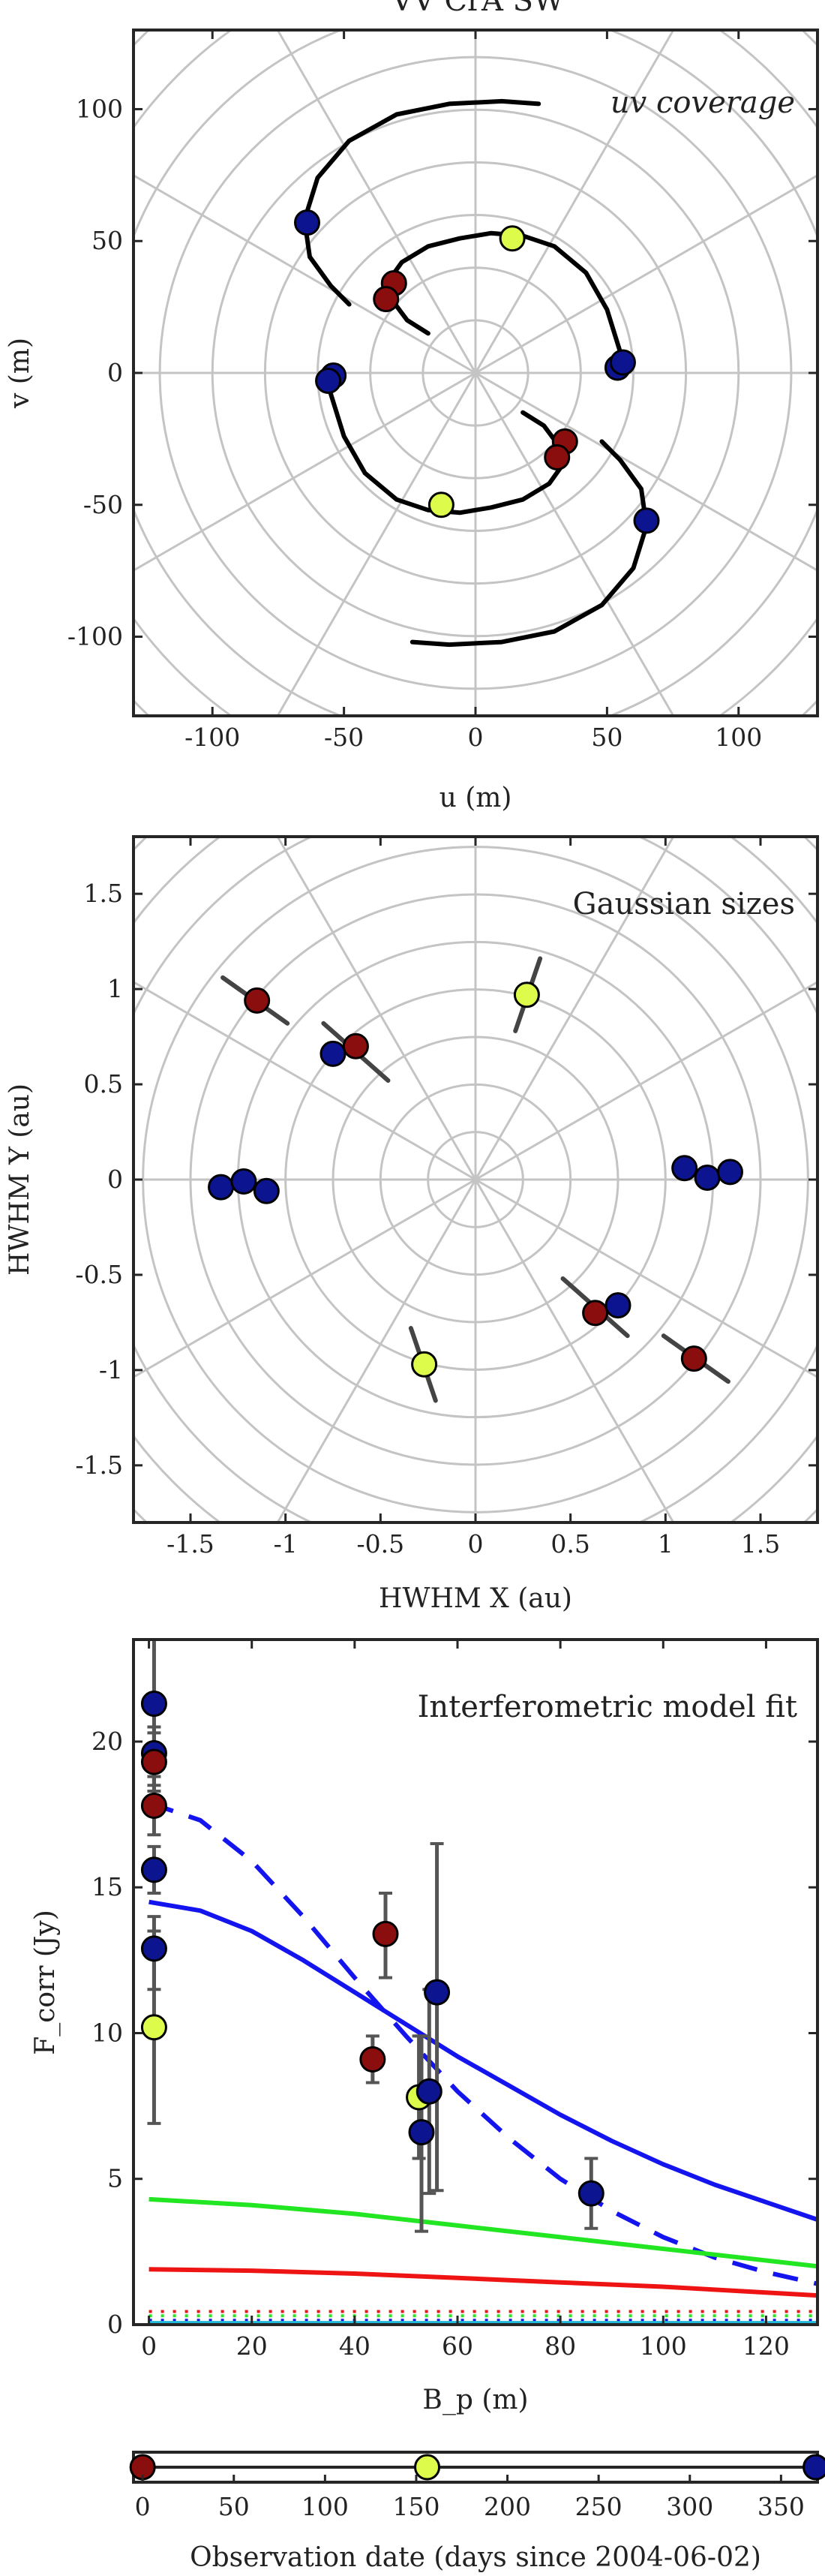 The height and width of the screenshot is (2576, 825). Describe the element at coordinates (103, 893) in the screenshot. I see `gaussian-ytick-label: 1.5` at that location.